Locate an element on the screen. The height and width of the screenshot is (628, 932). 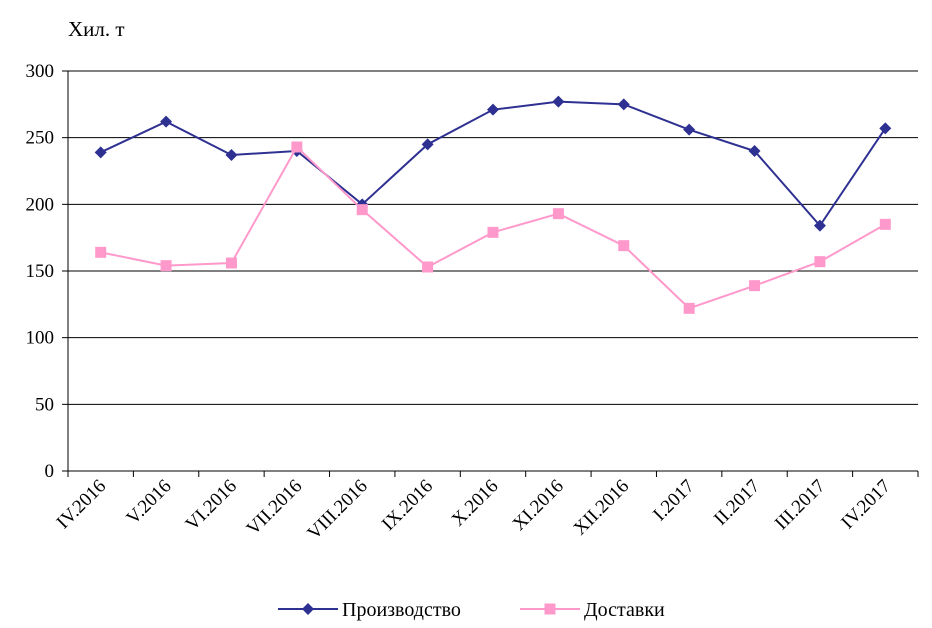
x-tick-label: IV.2017 is located at coordinates (866, 505).